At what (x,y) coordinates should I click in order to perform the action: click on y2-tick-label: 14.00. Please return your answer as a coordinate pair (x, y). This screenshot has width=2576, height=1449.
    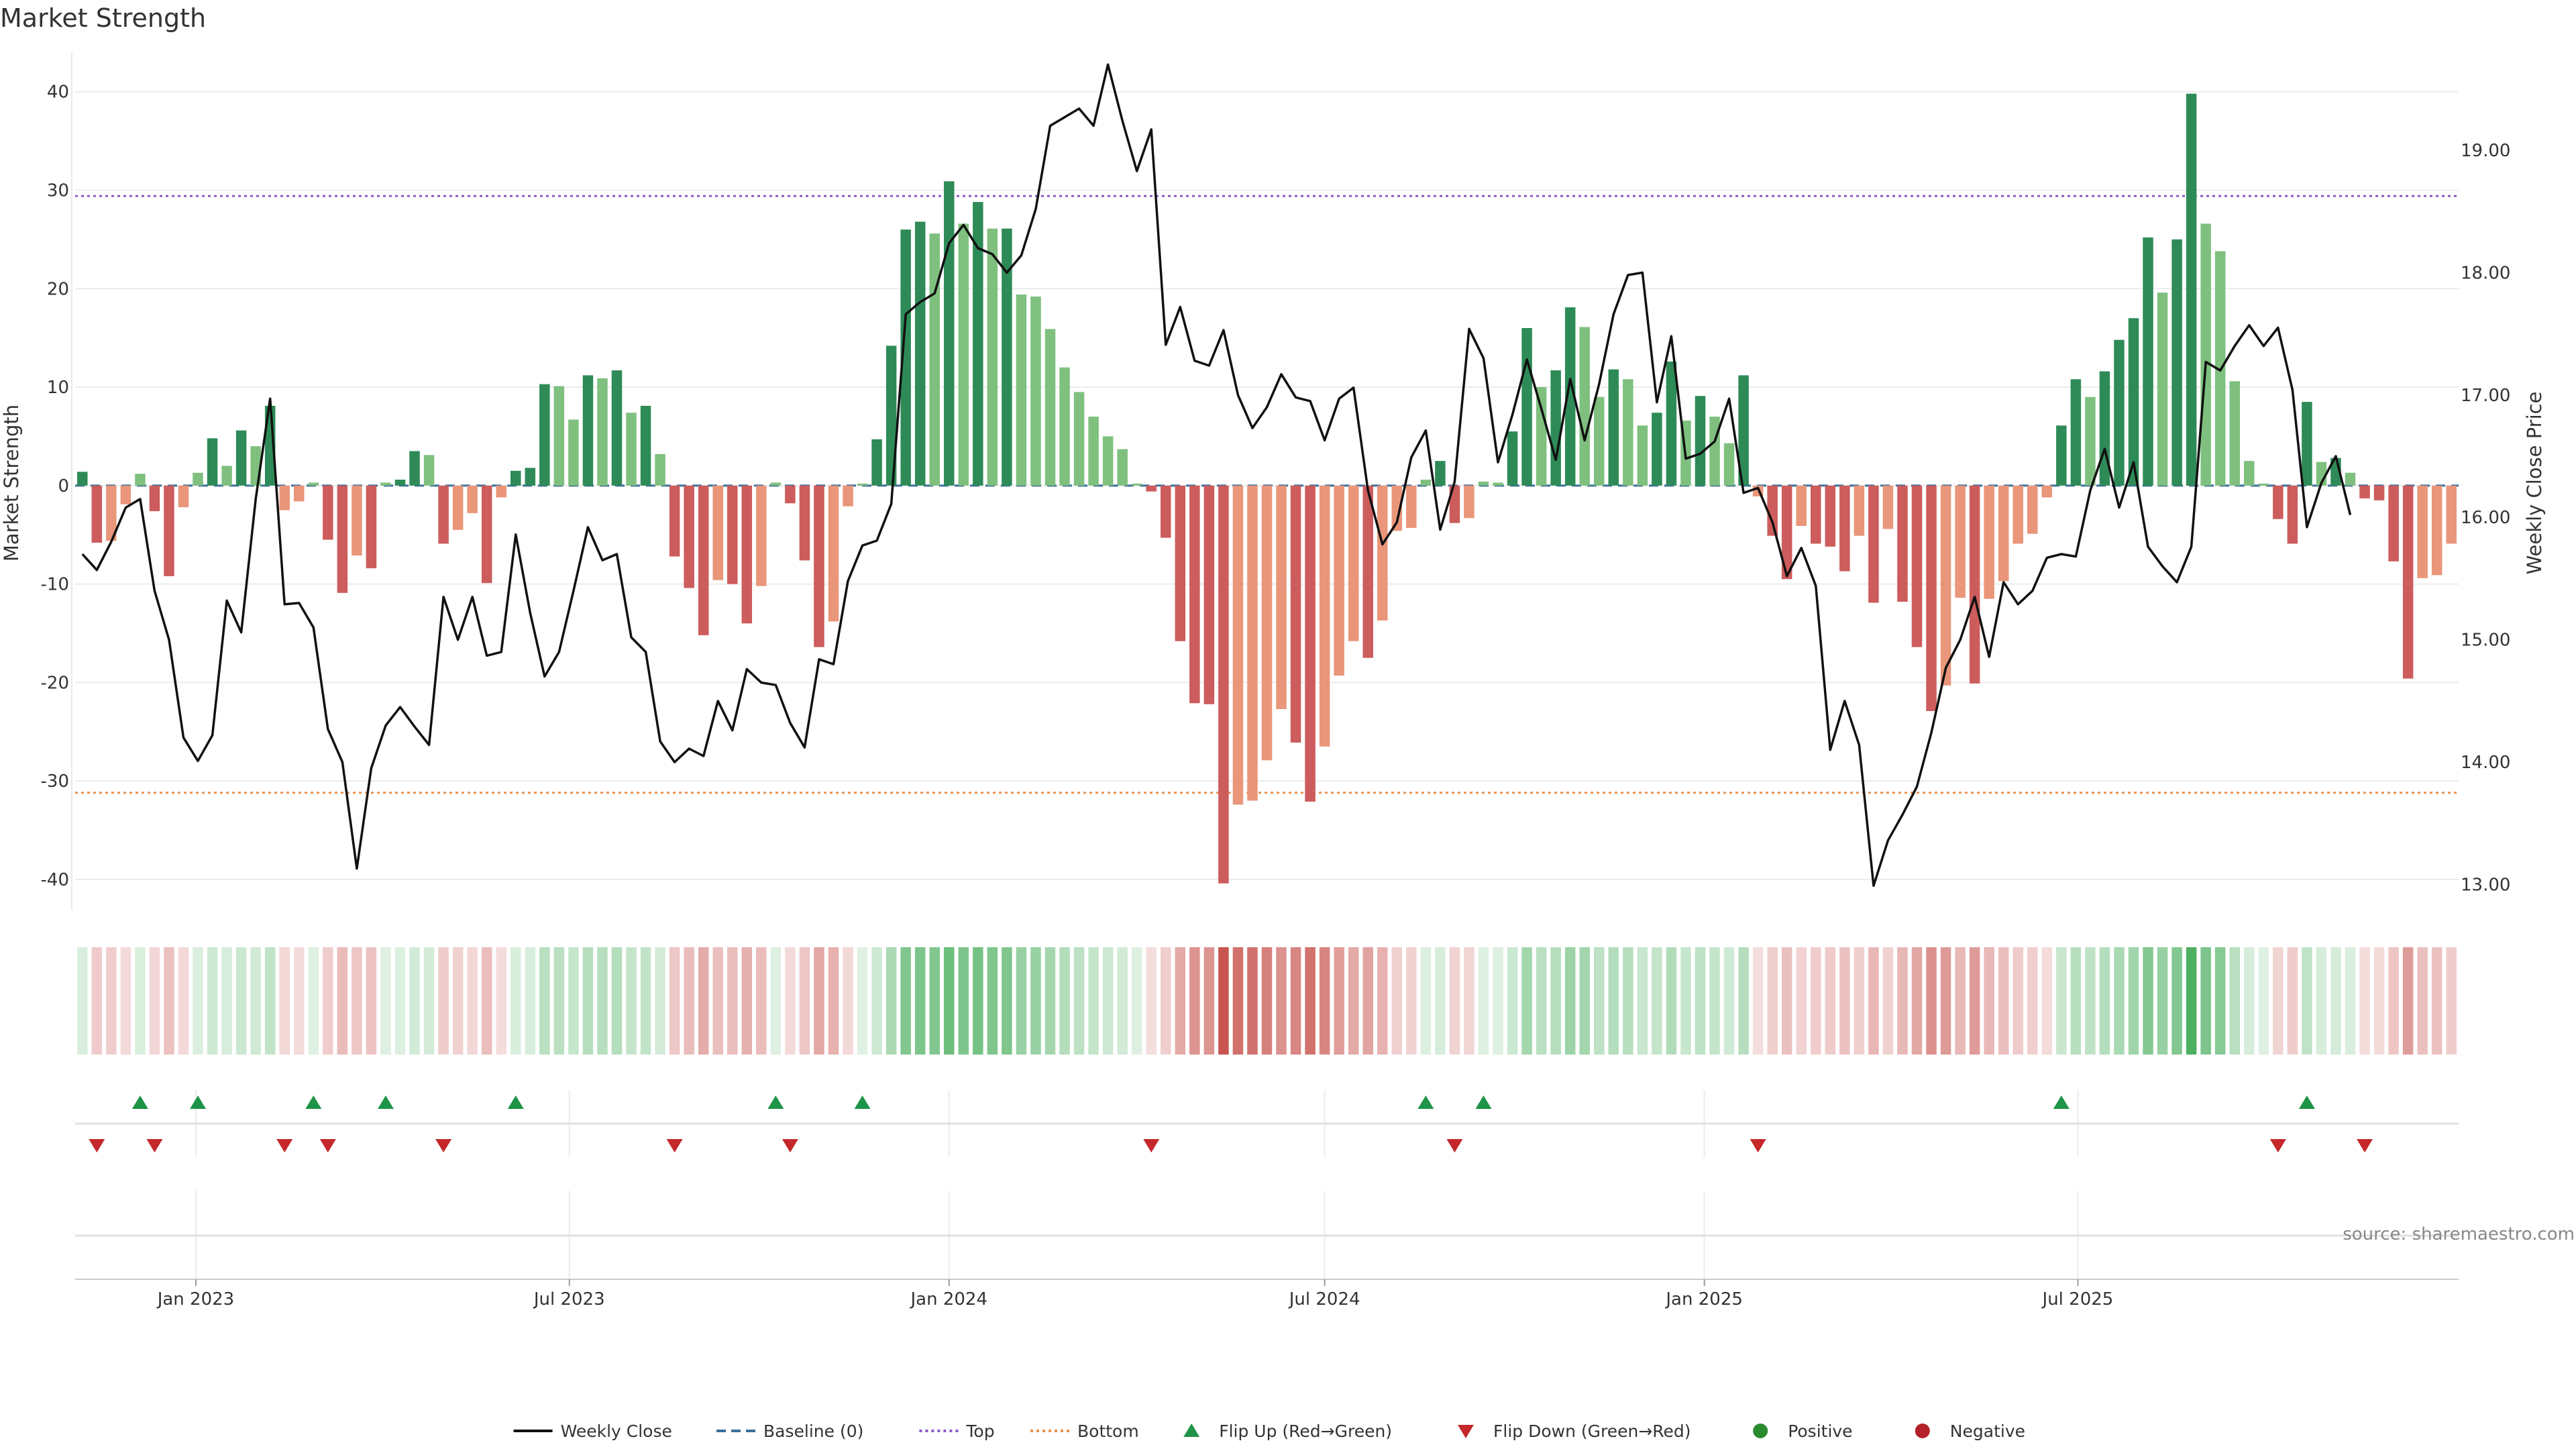
    Looking at the image, I should click on (2485, 763).